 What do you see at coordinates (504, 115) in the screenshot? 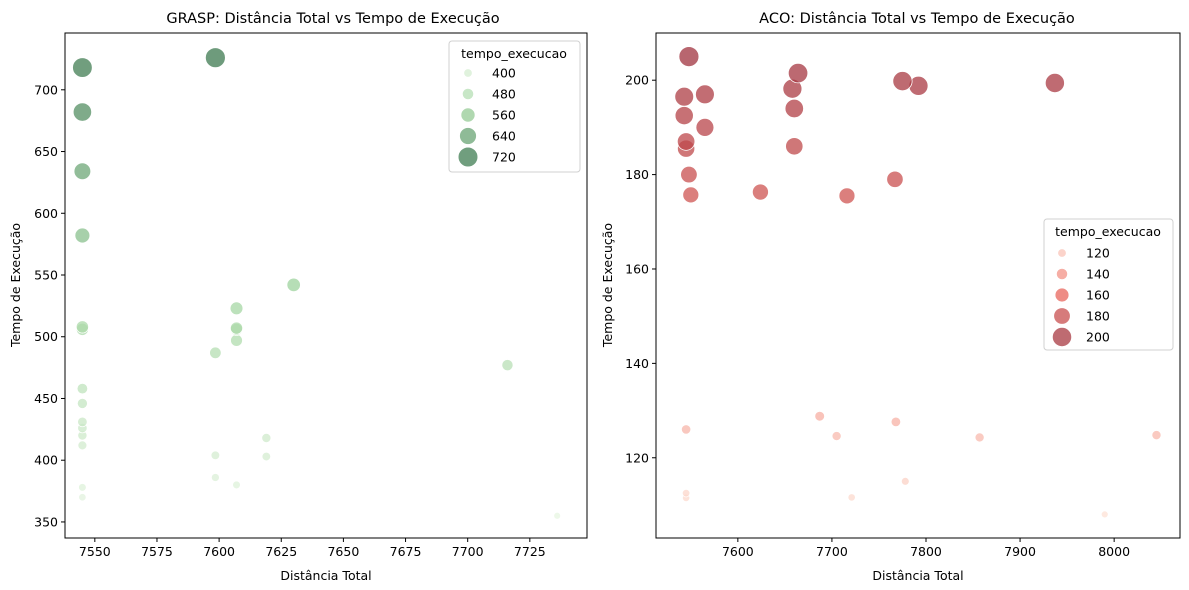
I see `legend-label: 560` at bounding box center [504, 115].